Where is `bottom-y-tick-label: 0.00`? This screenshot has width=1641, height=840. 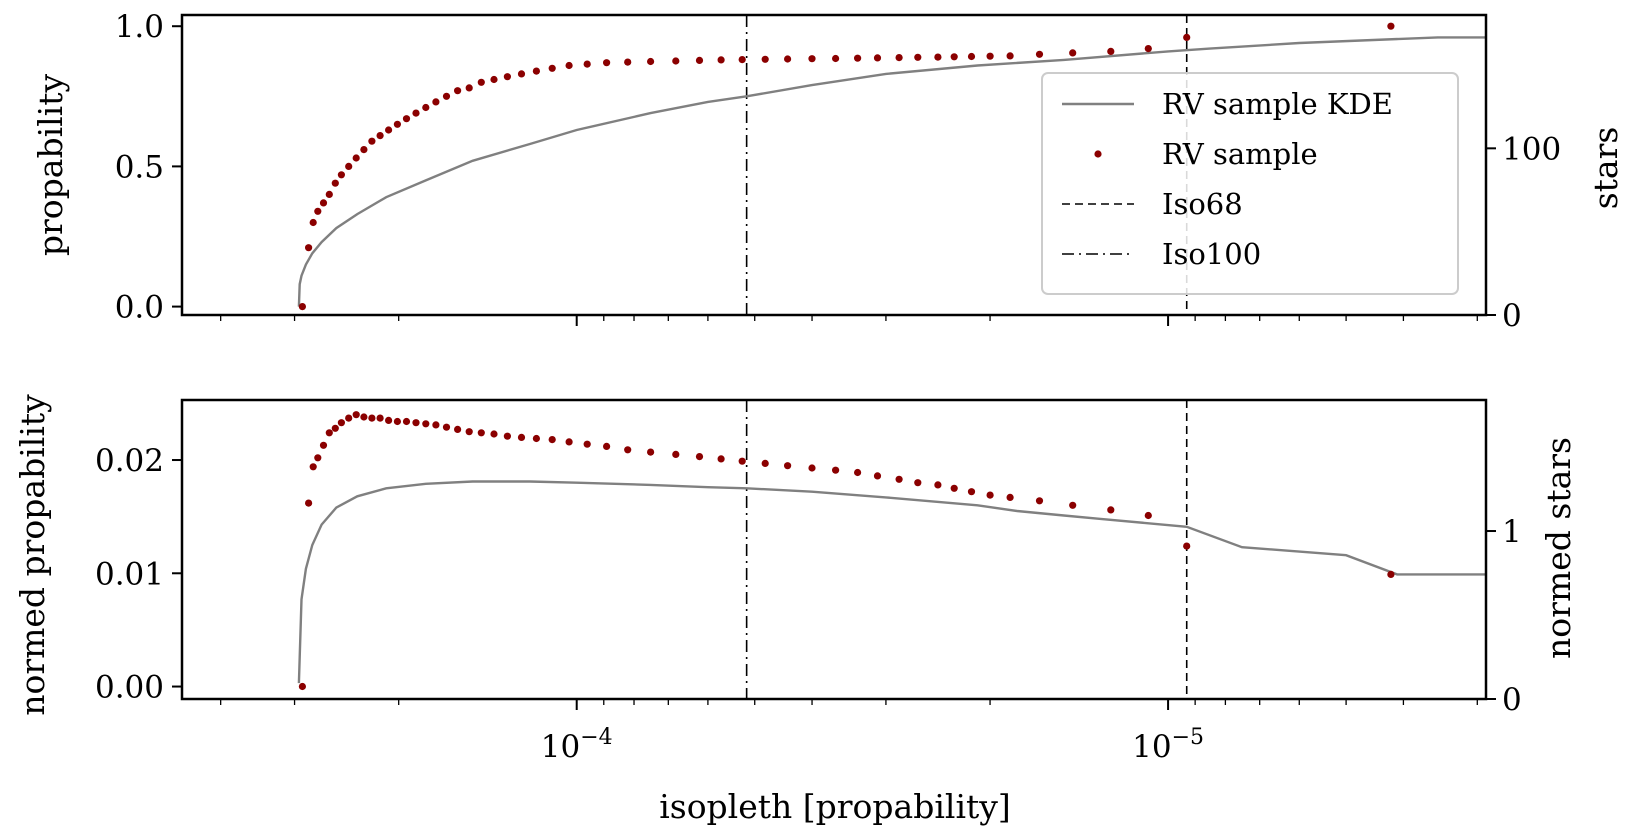 bottom-y-tick-label: 0.00 is located at coordinates (129, 688).